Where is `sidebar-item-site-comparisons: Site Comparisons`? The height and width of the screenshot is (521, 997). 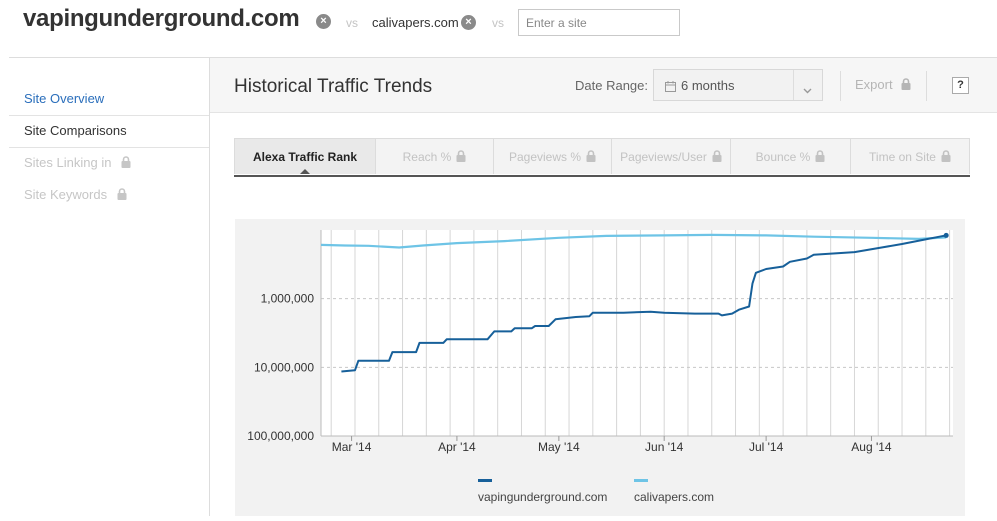
sidebar-item-site-comparisons: Site Comparisons is located at coordinates (75, 130).